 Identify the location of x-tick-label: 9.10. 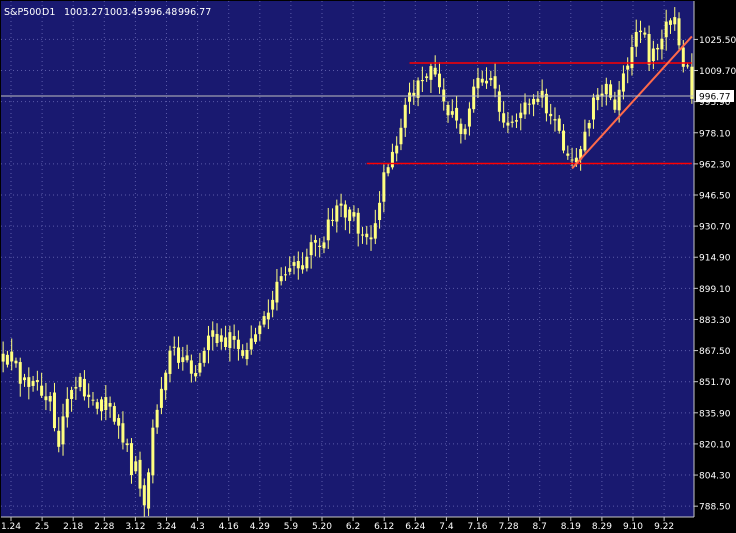
(633, 527).